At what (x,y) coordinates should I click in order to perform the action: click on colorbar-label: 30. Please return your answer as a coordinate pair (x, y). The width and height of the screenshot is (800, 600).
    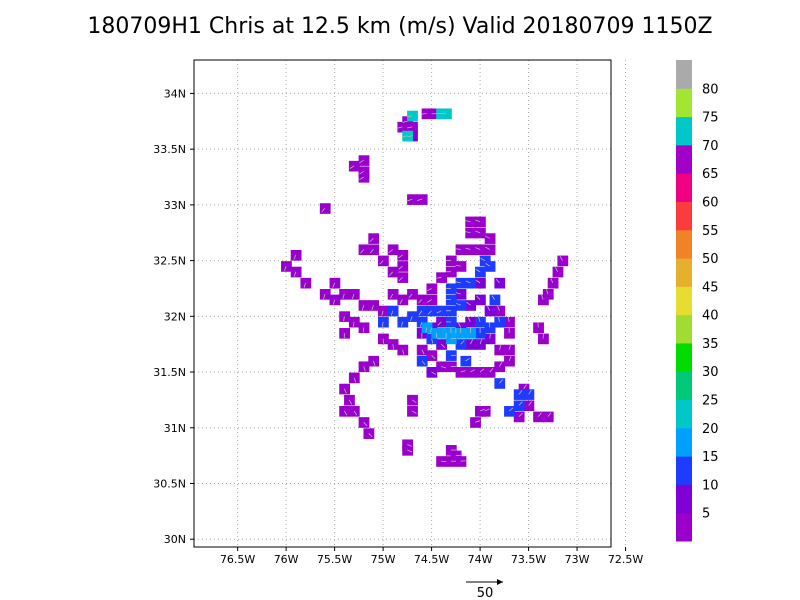
    Looking at the image, I should click on (710, 372).